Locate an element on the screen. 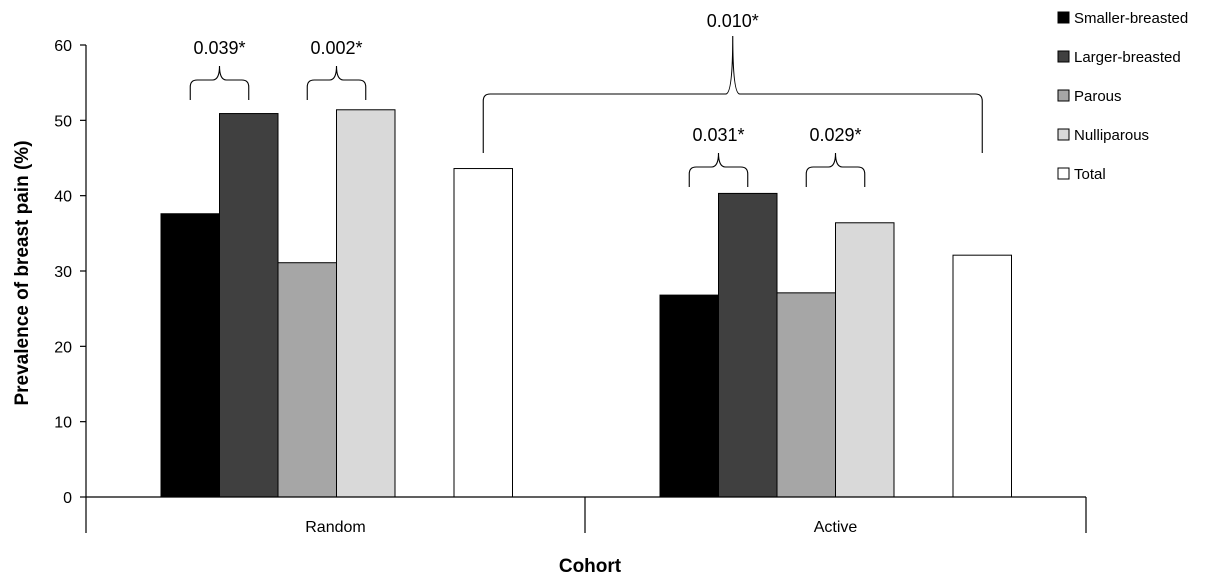 The height and width of the screenshot is (579, 1220). y-axis-title: Prevalence of breast pain (%) is located at coordinates (22, 272).